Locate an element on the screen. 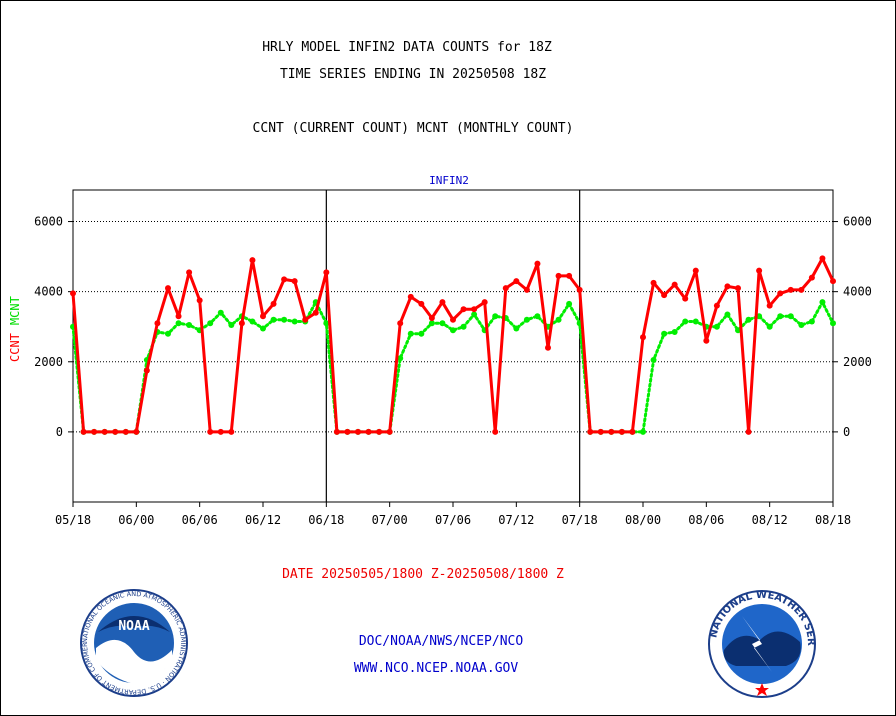 Image resolution: width=896 pixels, height=716 pixels. chart-title: INFIN2 is located at coordinates (449, 180).